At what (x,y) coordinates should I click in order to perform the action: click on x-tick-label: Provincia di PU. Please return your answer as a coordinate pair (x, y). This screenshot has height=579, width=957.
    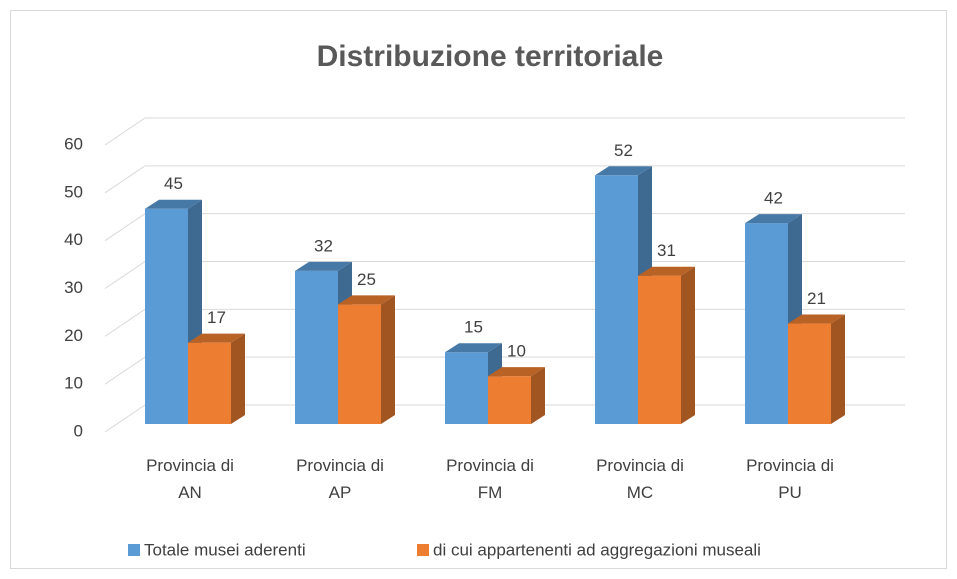
    Looking at the image, I should click on (790, 479).